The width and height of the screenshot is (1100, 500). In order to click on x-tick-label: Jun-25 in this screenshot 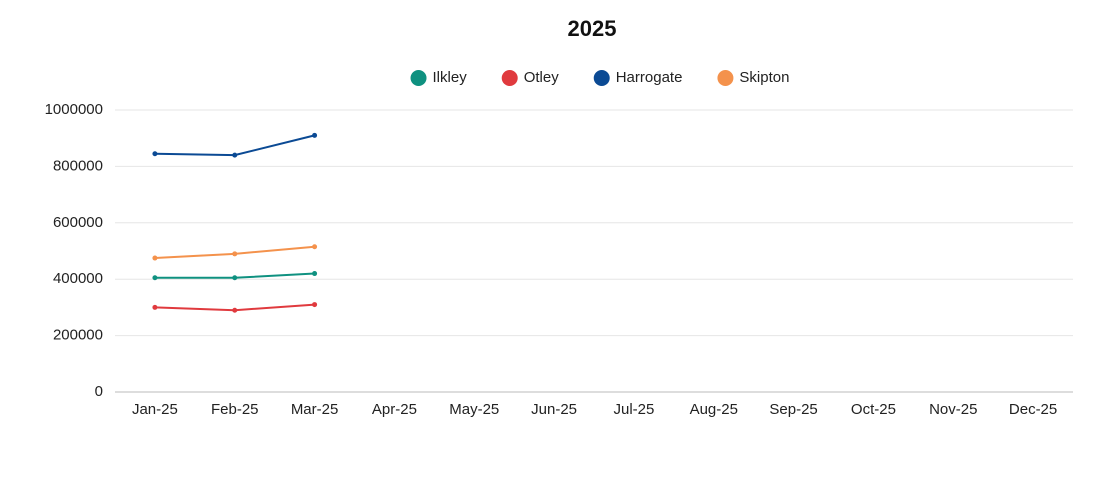, I will do `click(554, 409)`.